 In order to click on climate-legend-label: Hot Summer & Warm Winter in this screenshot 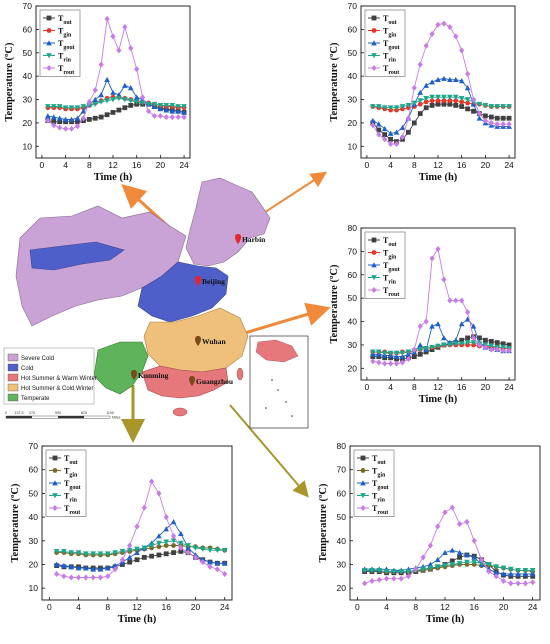, I will do `click(59, 379)`.